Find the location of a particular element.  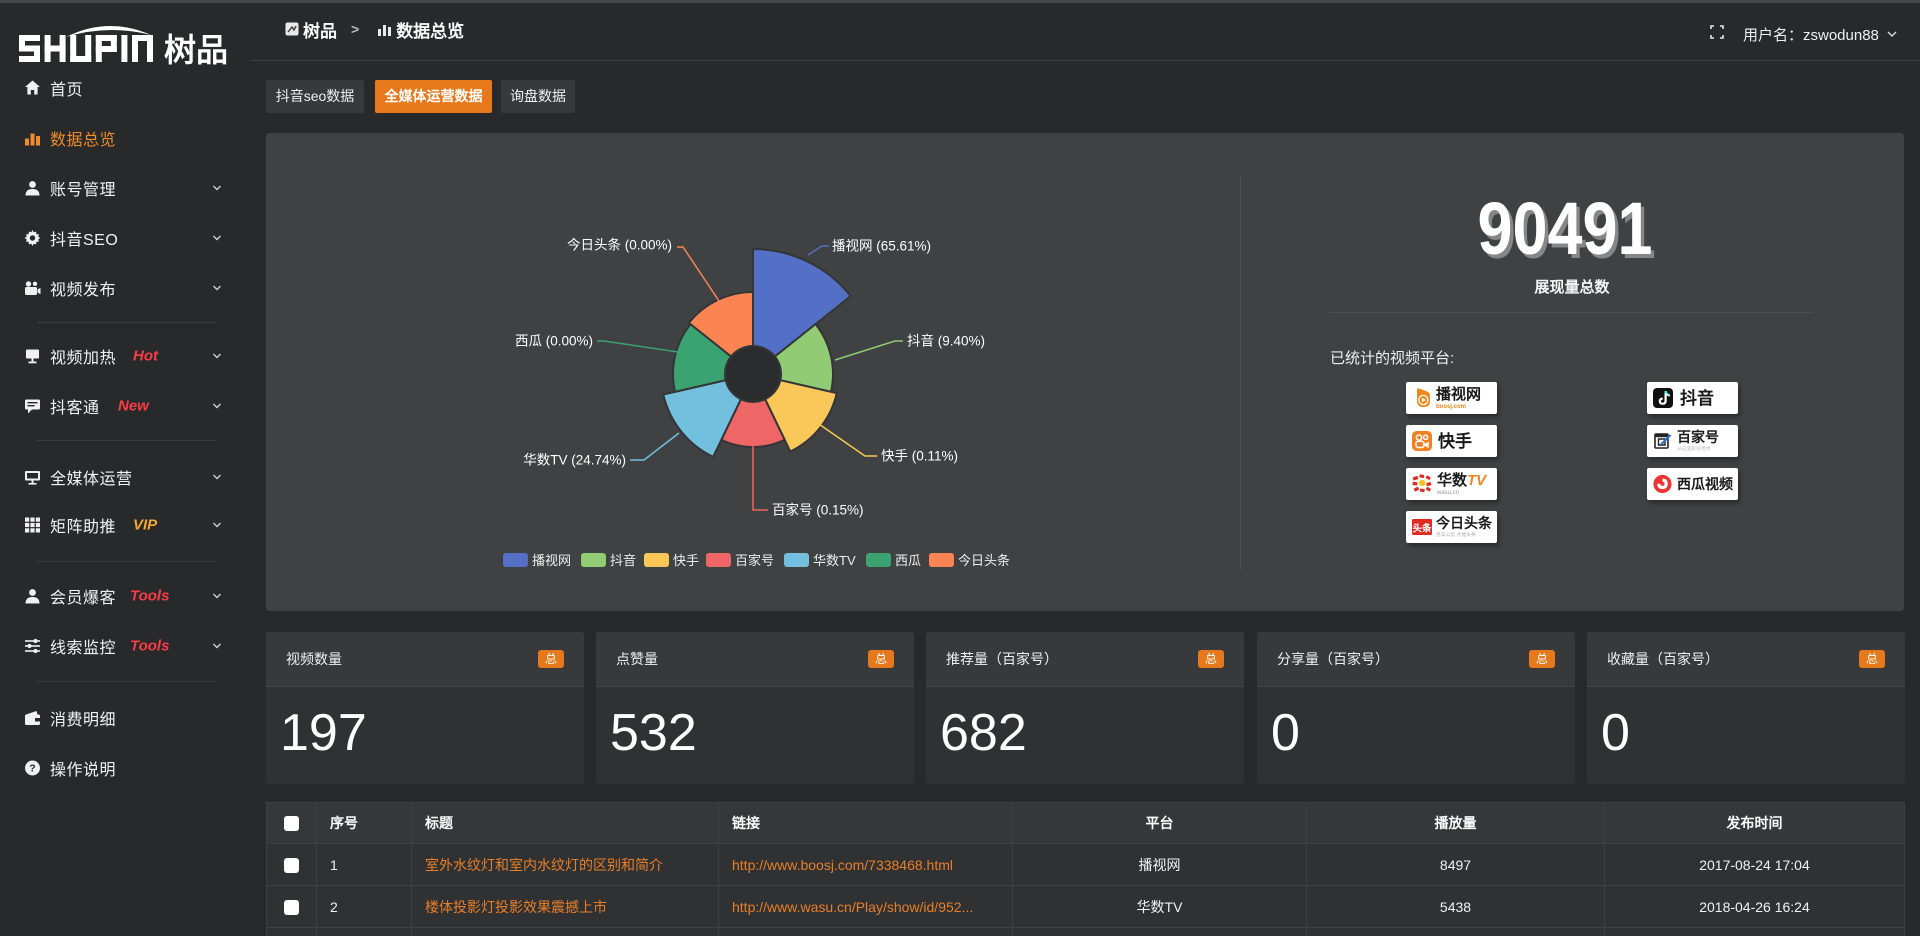

svg-text: 树品 is located at coordinates (196, 48).